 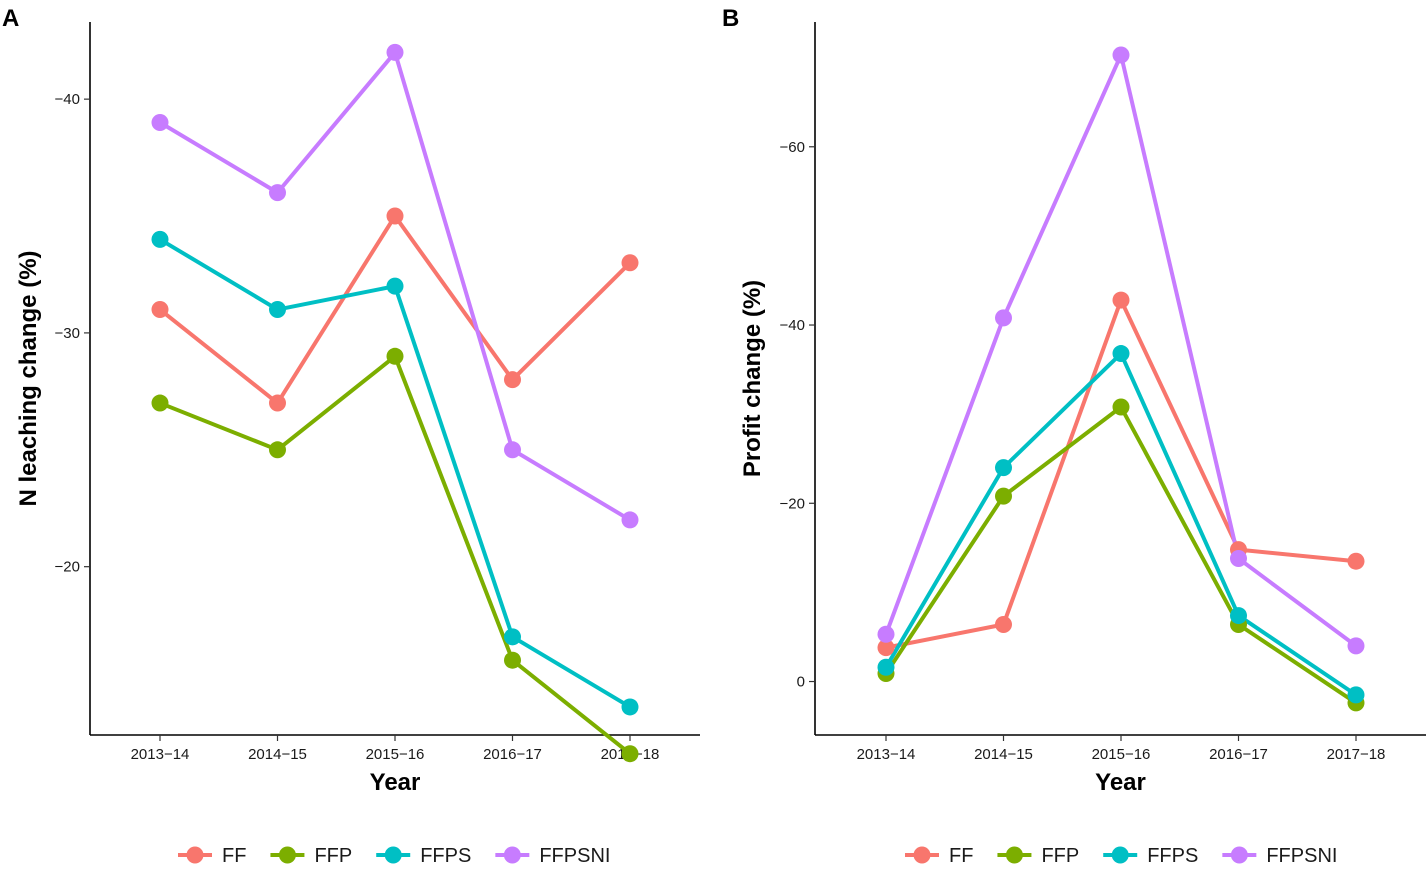 I want to click on y-tick-label: −60, so click(x=792, y=147).